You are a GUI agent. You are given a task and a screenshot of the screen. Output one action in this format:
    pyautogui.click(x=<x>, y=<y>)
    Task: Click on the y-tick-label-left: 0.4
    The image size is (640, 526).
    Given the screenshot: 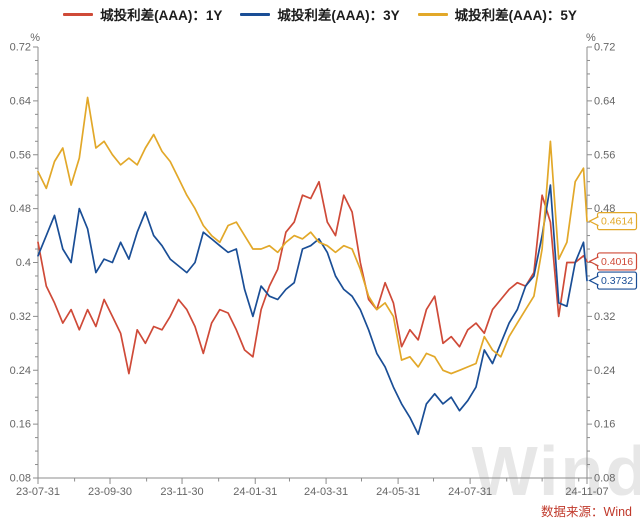 What is the action you would take?
    pyautogui.click(x=23, y=263)
    